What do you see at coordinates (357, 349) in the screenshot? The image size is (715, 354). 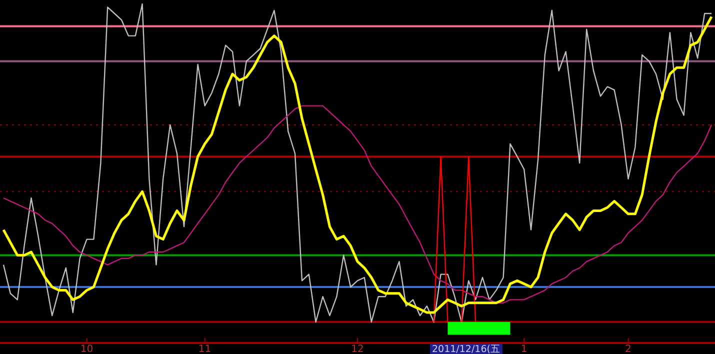 I see `x-tick-label: 12` at bounding box center [357, 349].